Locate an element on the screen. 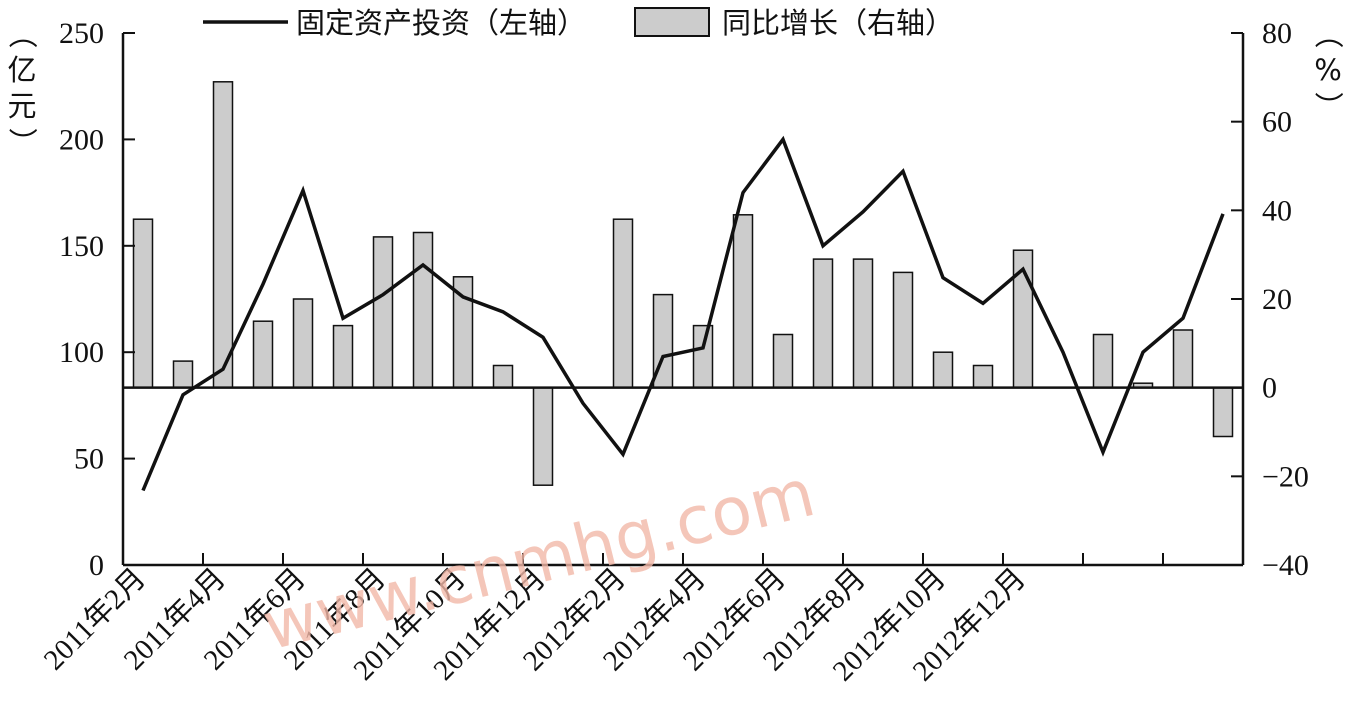  y-left-tick-label: 50 is located at coordinates (89, 459).